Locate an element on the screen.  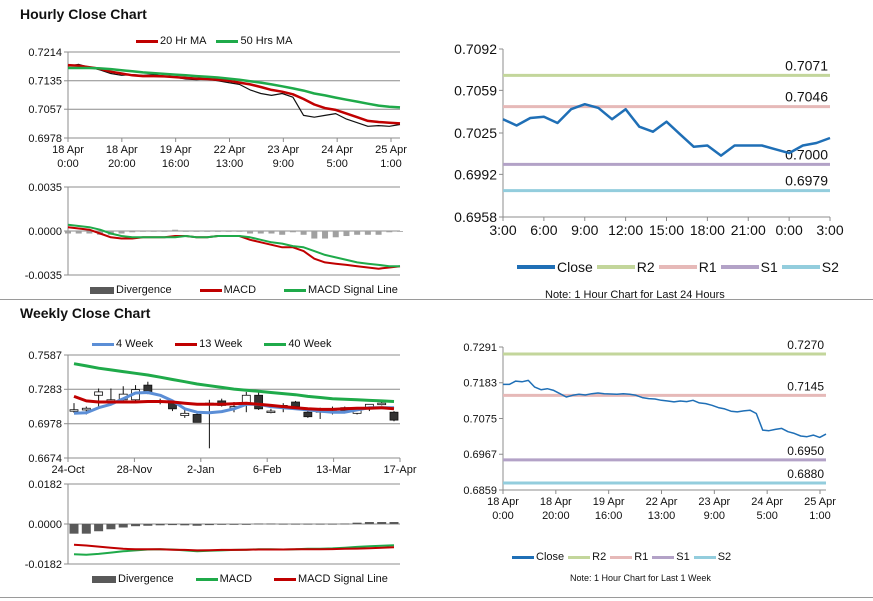
y-tick-label: 0.0182 is located at coordinates (45, 485).